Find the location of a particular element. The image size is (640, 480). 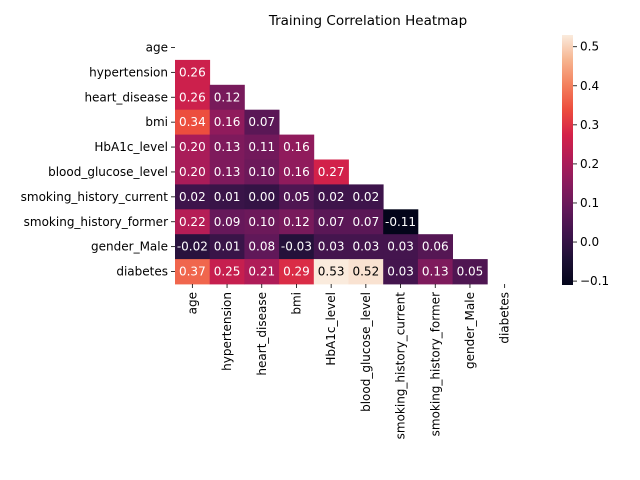

cell-value-label: 0.07 is located at coordinates (331, 222).